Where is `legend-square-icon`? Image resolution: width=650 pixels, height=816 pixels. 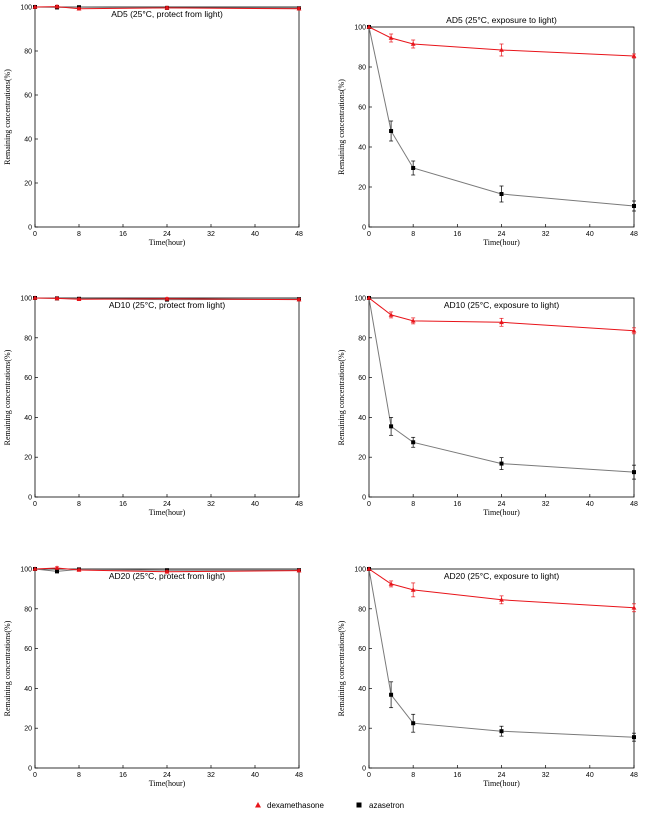
legend-square-icon is located at coordinates (359, 805).